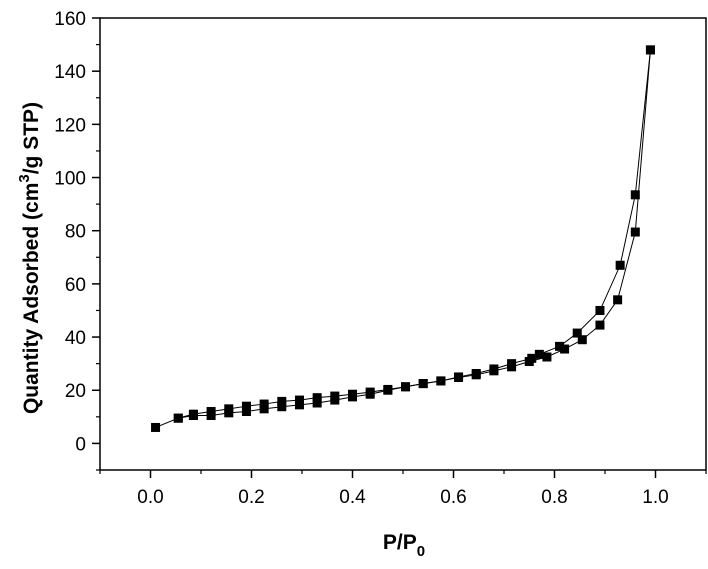  What do you see at coordinates (70, 179) in the screenshot?
I see `y-tick-label: 100` at bounding box center [70, 179].